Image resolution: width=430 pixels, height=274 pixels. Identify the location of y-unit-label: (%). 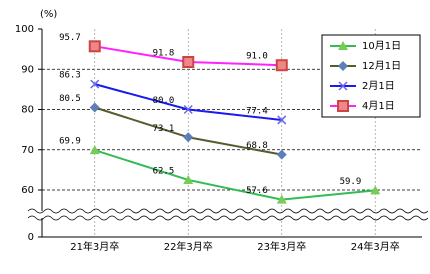
(48, 14).